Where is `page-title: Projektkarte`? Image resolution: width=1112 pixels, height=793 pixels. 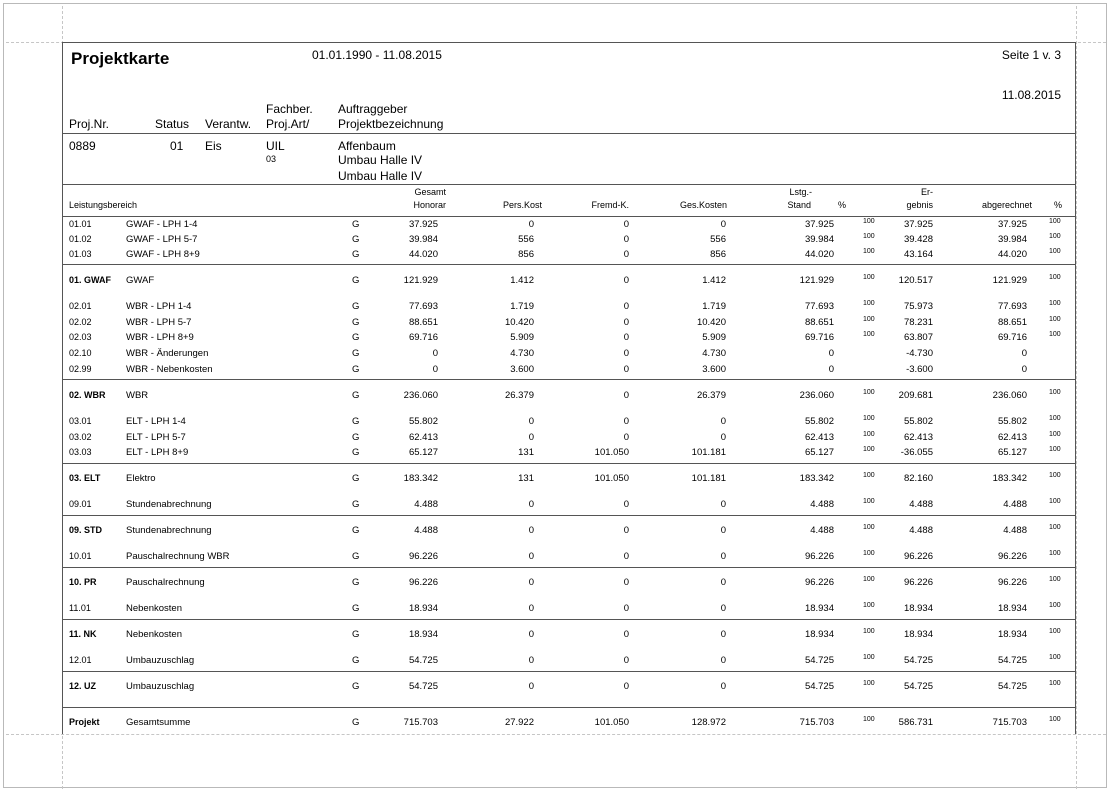 page-title: Projektkarte is located at coordinates (120, 58).